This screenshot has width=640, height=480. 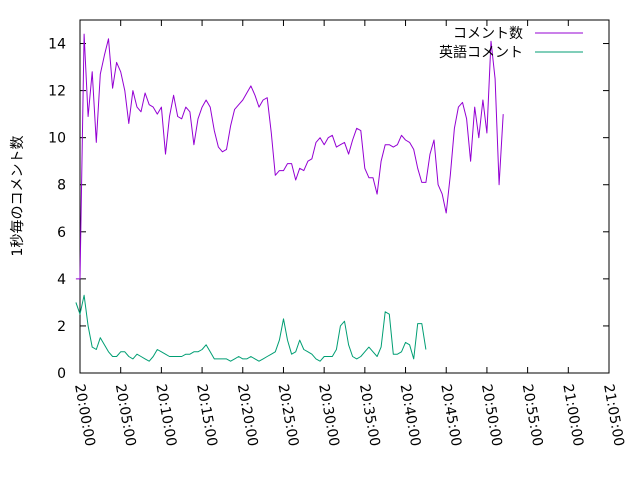 What do you see at coordinates (488, 34) in the screenshot?
I see `legend-label: コメント数` at bounding box center [488, 34].